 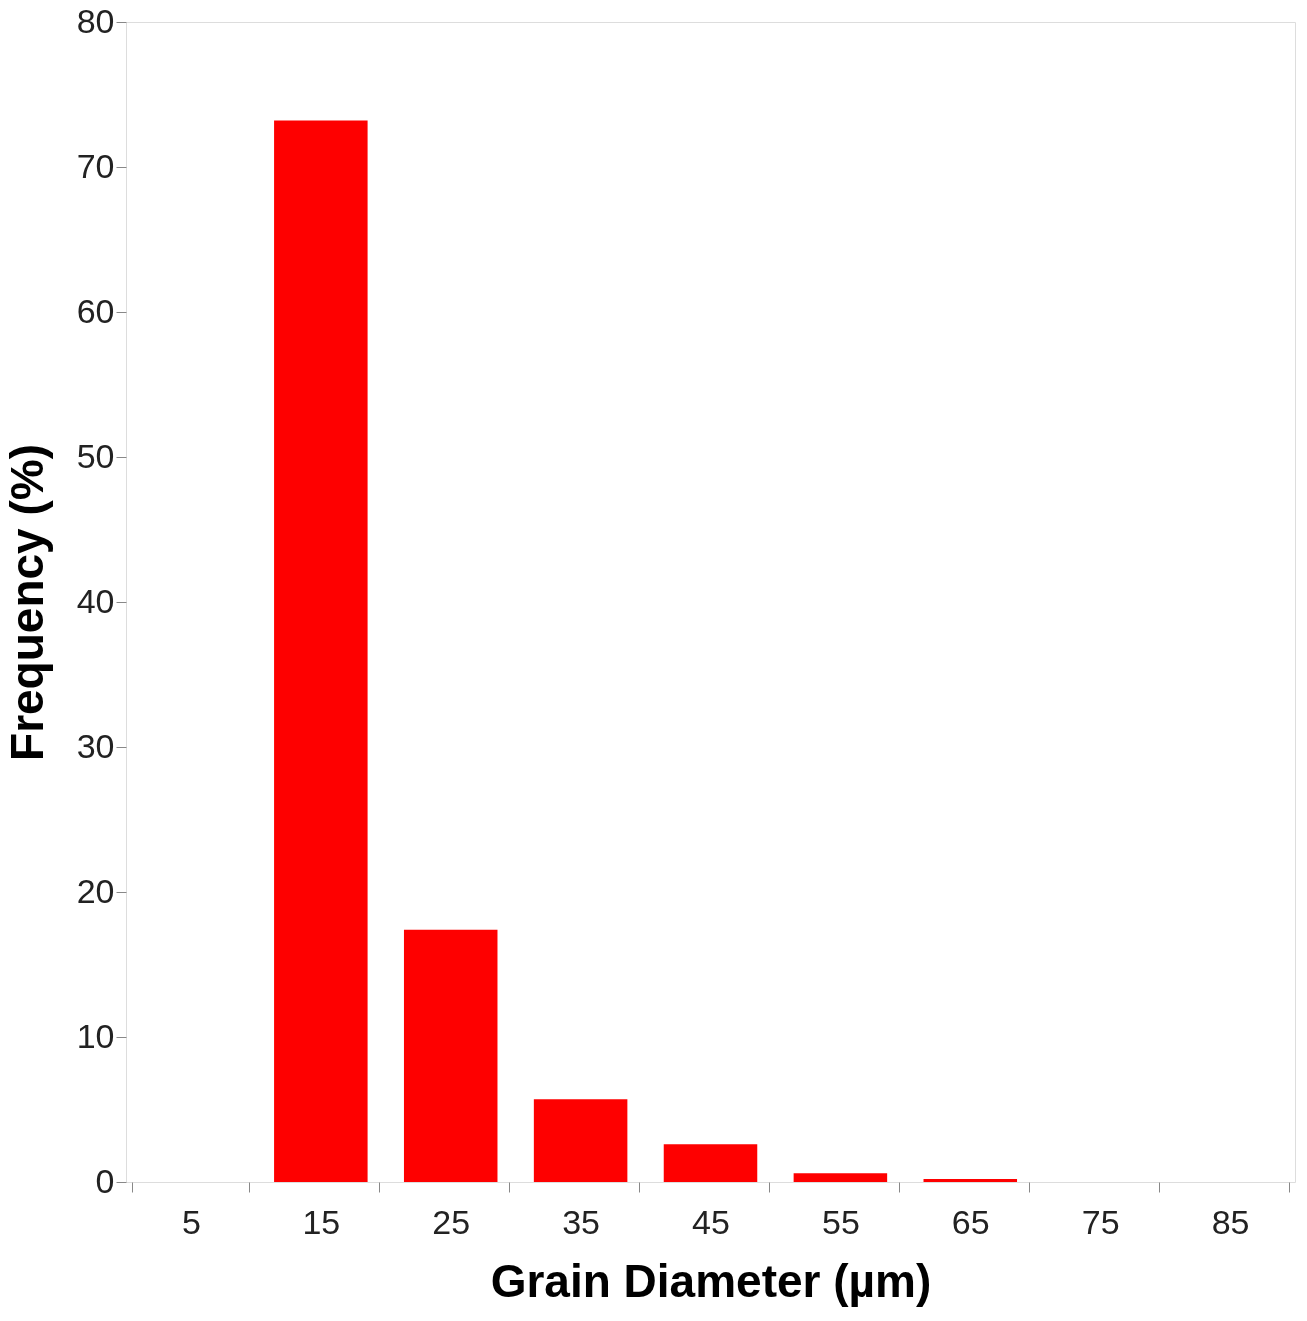 What do you see at coordinates (970, 1221) in the screenshot?
I see `x-tick-label: 65` at bounding box center [970, 1221].